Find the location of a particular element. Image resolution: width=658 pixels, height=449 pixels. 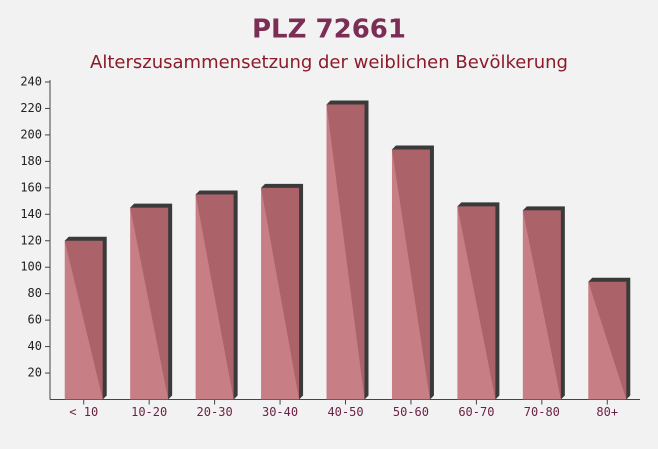

x-tick-label: 70-80 is located at coordinates (542, 412).